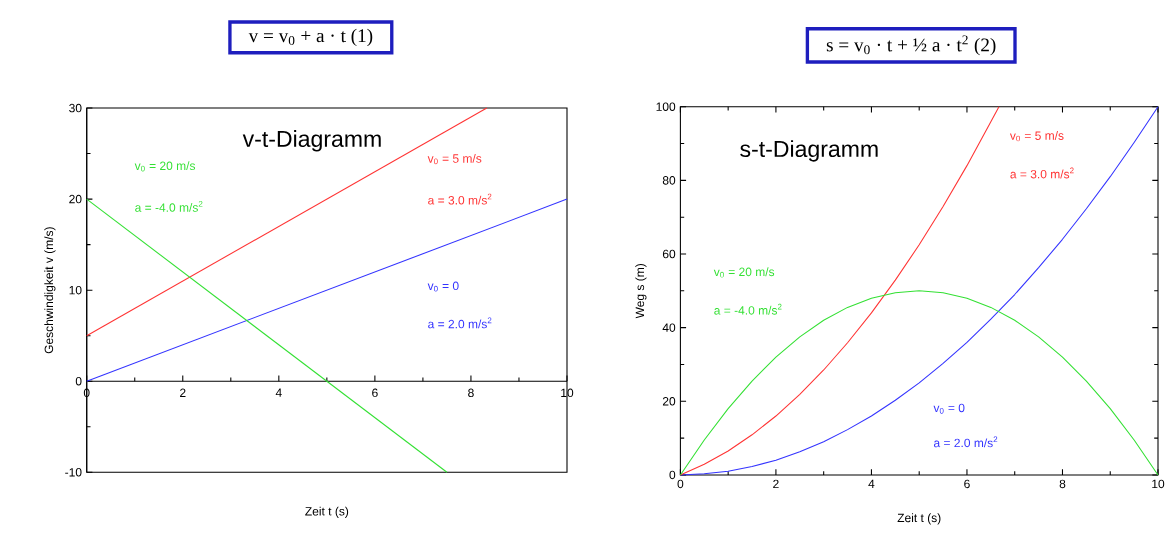  I want to click on chart-title: s = v$_{0}$ · t + ½ a · t$^{2}$ (2), so click(911, 45).